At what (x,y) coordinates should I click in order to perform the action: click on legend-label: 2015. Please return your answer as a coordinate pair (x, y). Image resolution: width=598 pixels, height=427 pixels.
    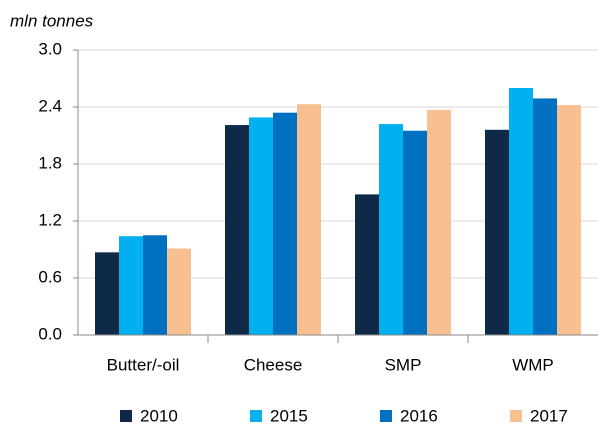
    Looking at the image, I should click on (289, 415).